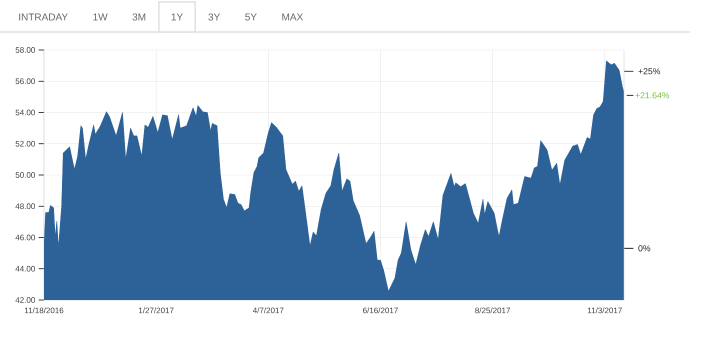  I want to click on y-tick-label: 58.00, so click(25, 50).